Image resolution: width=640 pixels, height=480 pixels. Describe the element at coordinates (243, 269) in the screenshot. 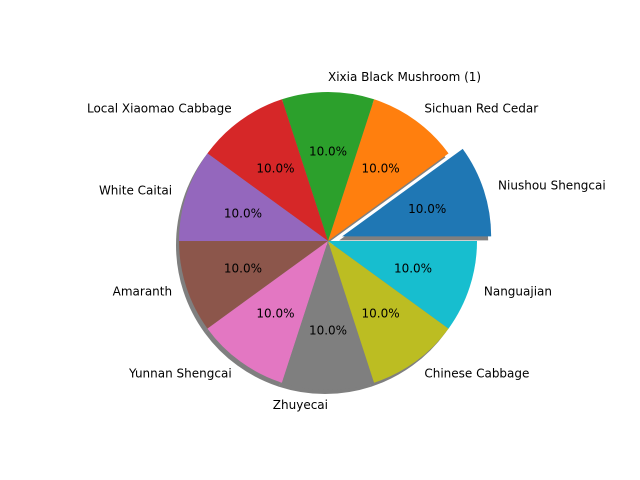

I see `percent-label-amaranth: 10.0%` at that location.